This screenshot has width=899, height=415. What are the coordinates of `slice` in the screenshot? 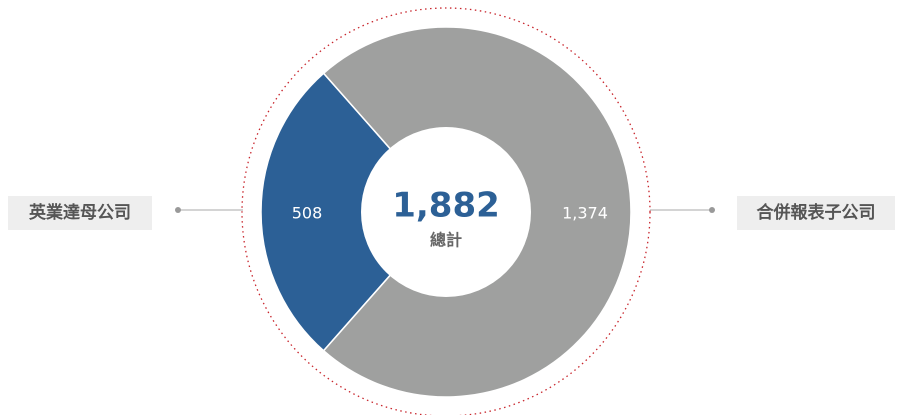 It's located at (354, 212).